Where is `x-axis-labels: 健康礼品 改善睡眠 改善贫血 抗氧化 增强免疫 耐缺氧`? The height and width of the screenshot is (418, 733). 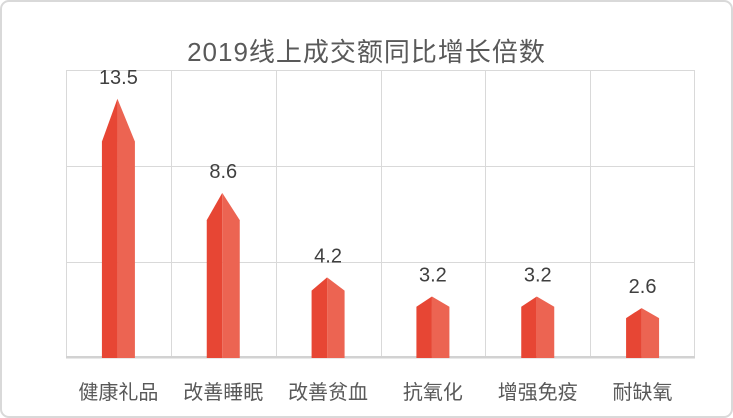
x-axis-labels: 健康礼品 改善睡眠 改善贫血 抗氧化 增强免疫 耐缺氧 is located at coordinates (380, 390).